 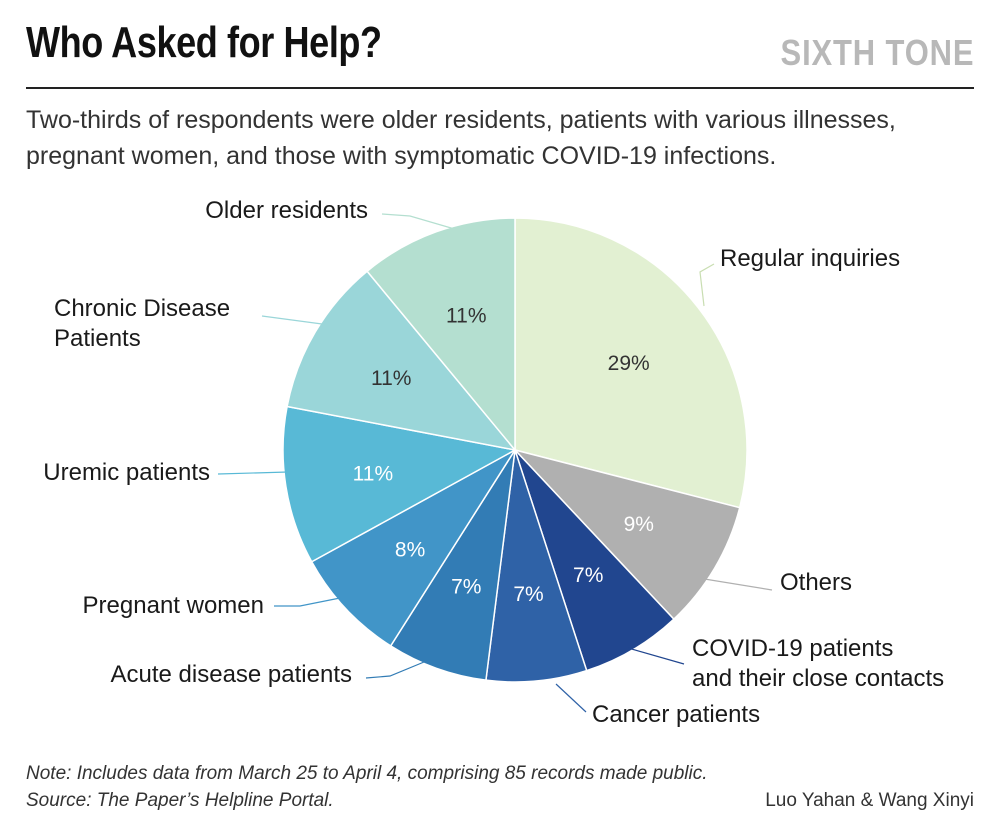 What do you see at coordinates (500, 88) in the screenshot?
I see `title-divider` at bounding box center [500, 88].